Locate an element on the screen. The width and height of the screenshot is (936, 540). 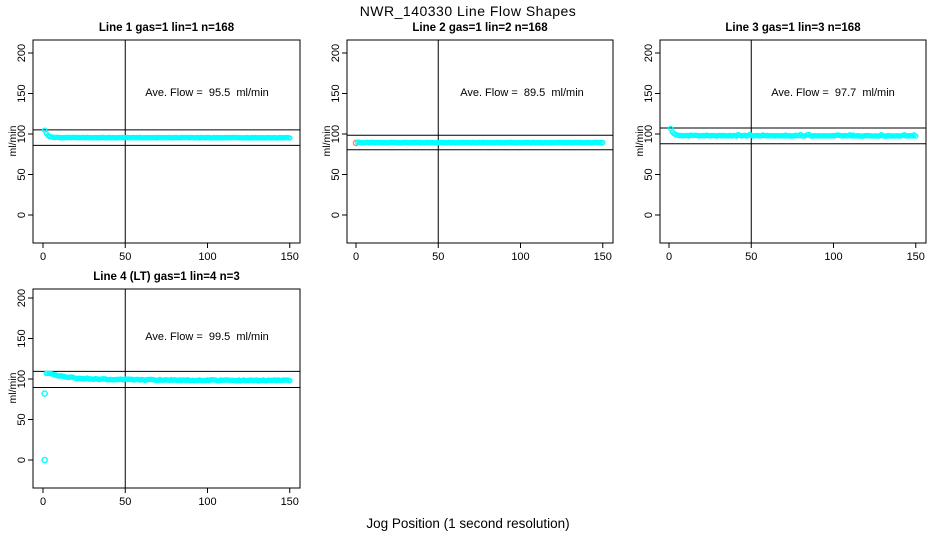
x-axis-label: Jog Position (1 second resolution) is located at coordinates (468, 523).